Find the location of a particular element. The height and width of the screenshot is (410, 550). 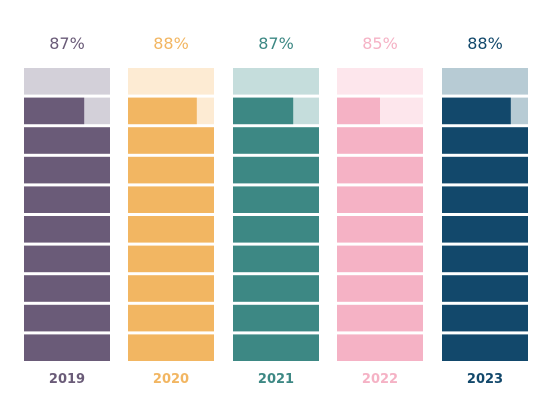

value-label-2020: 88% is located at coordinates (171, 43).